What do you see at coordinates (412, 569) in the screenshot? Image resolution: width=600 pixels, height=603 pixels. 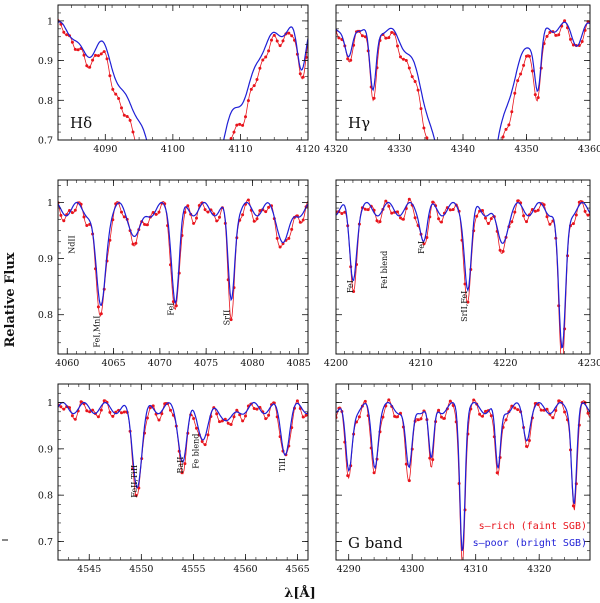 I see `x-tick-label: 4300` at bounding box center [412, 569].